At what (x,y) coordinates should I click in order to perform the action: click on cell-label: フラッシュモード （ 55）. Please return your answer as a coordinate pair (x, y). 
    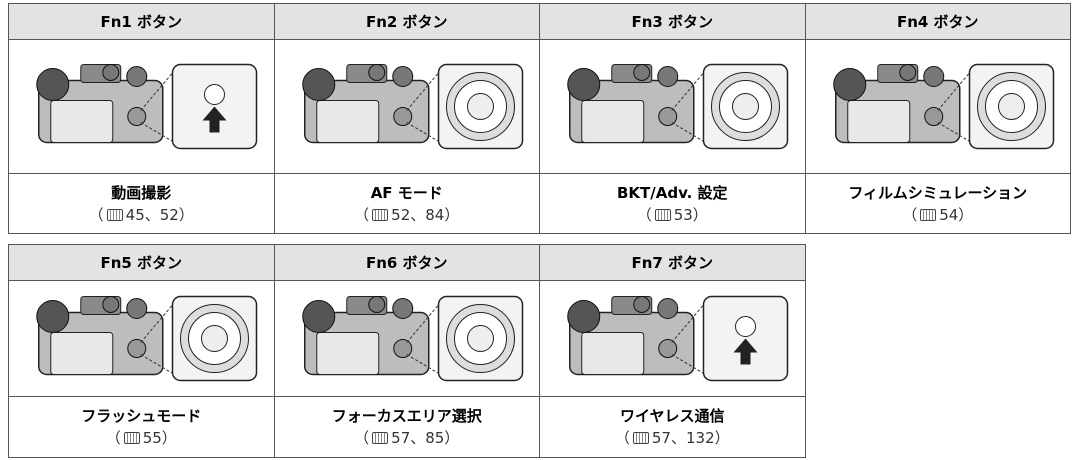
    Looking at the image, I should click on (141, 427).